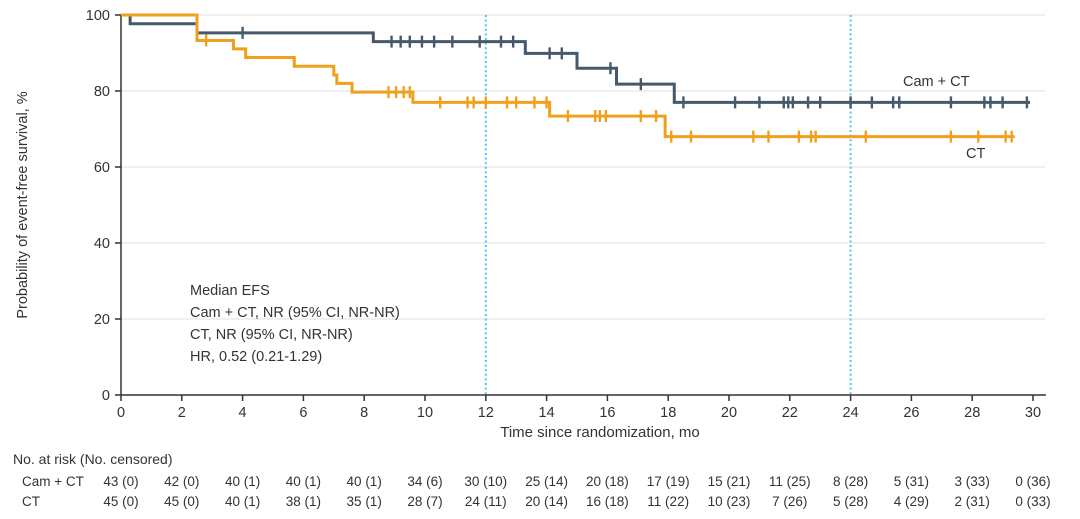 This screenshot has height=519, width=1080. What do you see at coordinates (911, 481) in the screenshot?
I see `risk-value: 5 (31)` at bounding box center [911, 481].